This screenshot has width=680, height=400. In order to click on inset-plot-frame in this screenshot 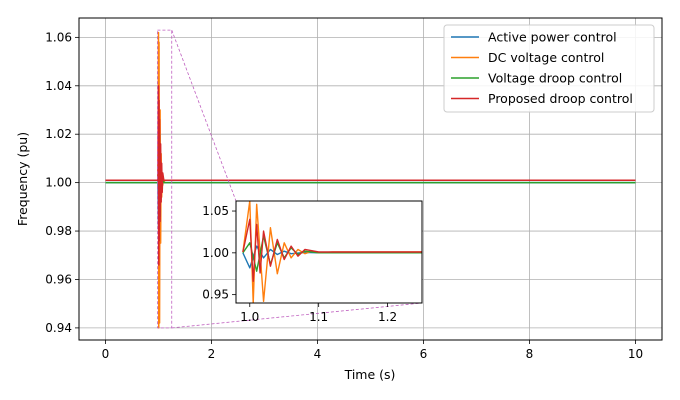, I will do `click(329, 252)`.